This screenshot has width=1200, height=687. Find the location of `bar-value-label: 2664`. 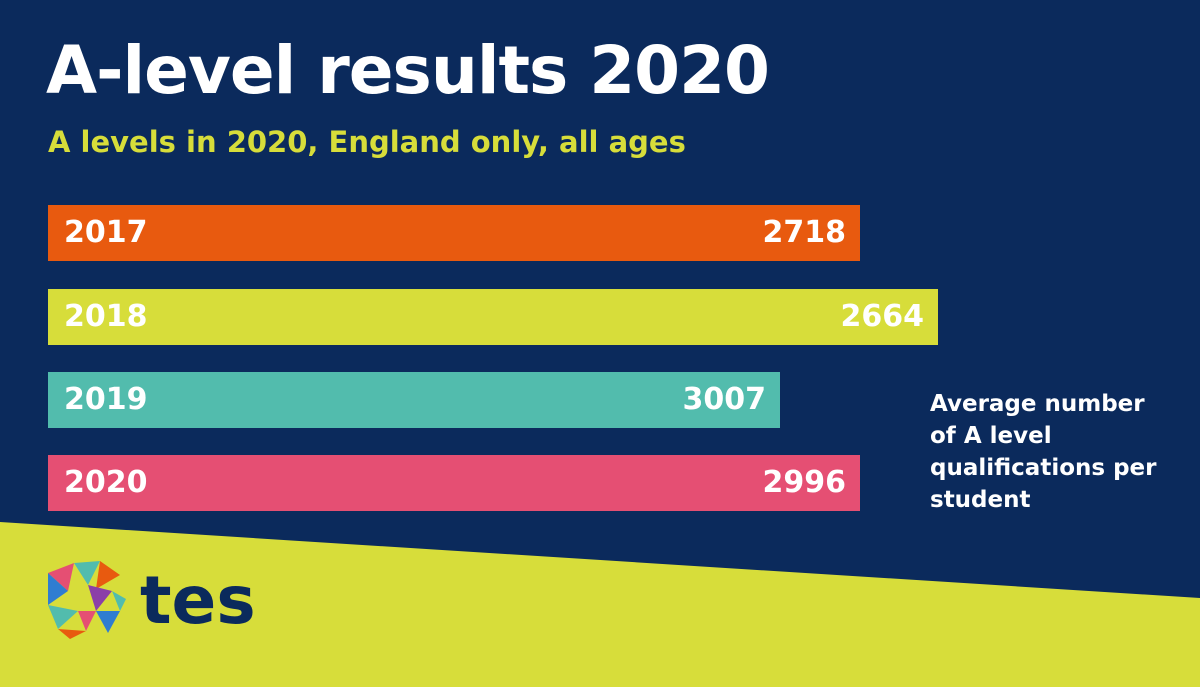

bar-value-label: 2664 is located at coordinates (882, 316).